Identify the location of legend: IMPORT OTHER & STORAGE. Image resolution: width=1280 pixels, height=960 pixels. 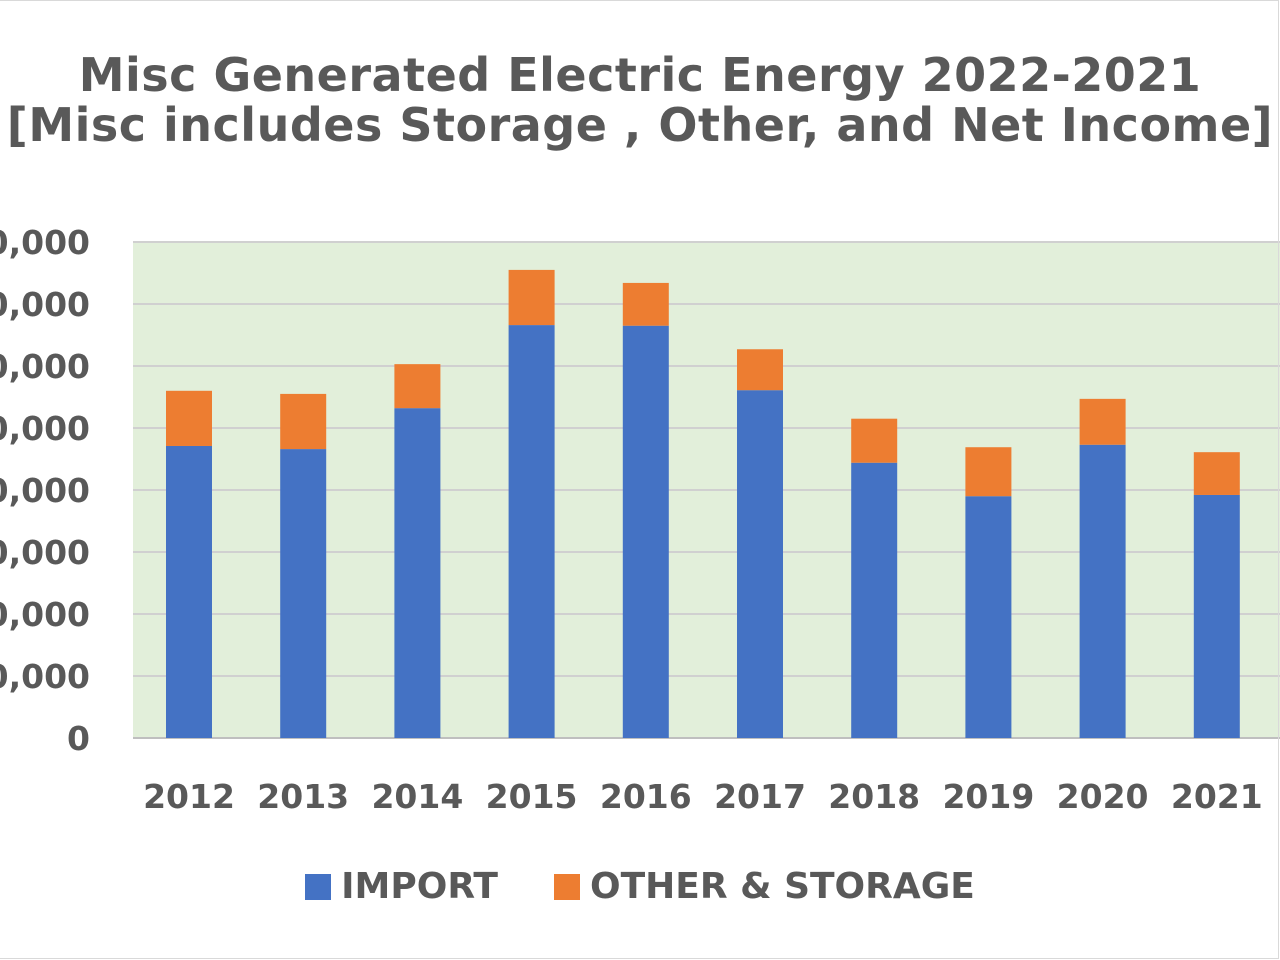
(640, 886).